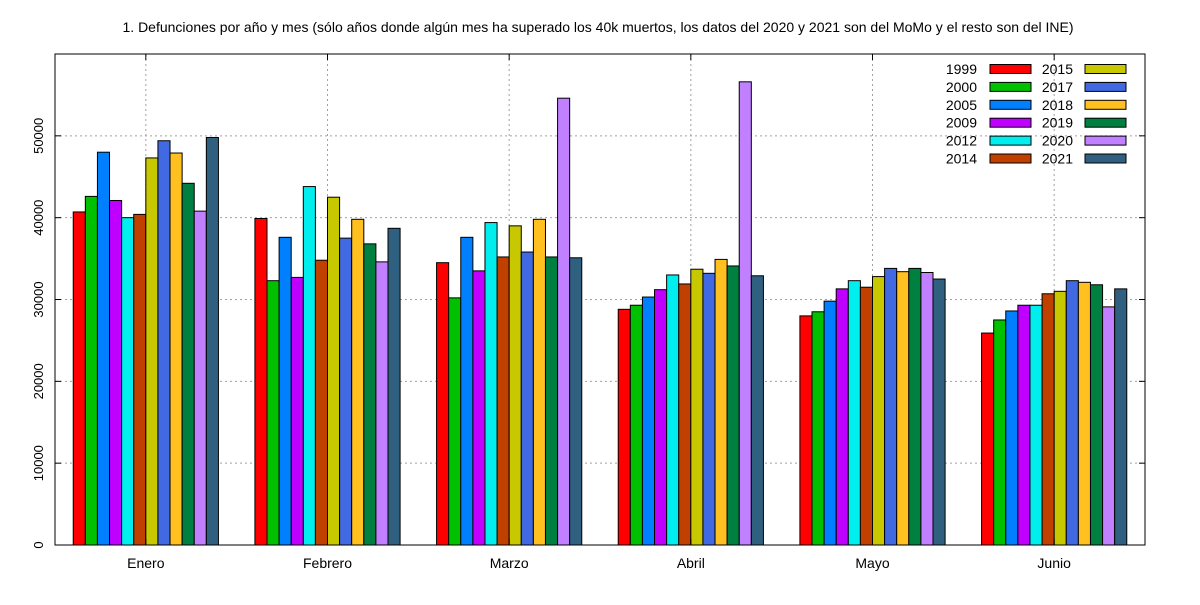 The width and height of the screenshot is (1200, 605). What do you see at coordinates (1057, 159) in the screenshot?
I see `legend-label: 2021` at bounding box center [1057, 159].